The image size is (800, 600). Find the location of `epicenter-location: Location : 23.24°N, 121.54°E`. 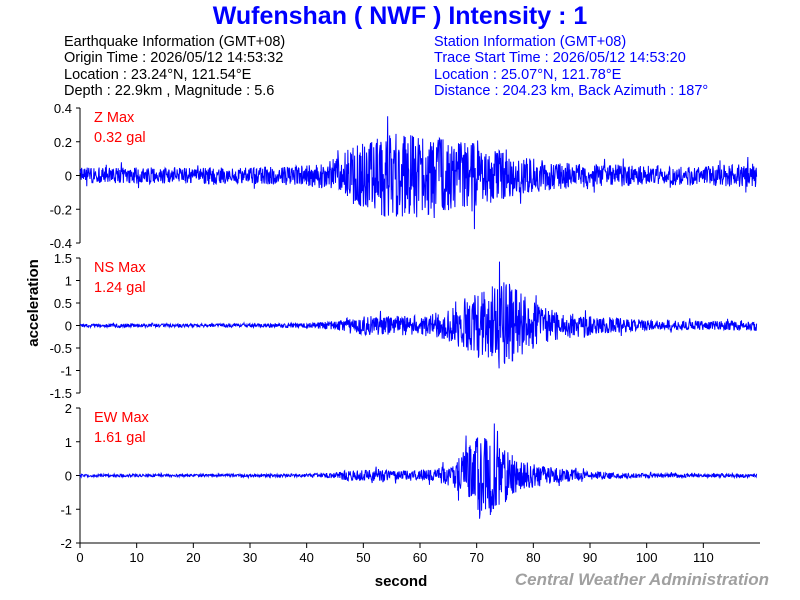

epicenter-location: Location : 23.24°N, 121.54°E is located at coordinates (158, 74).